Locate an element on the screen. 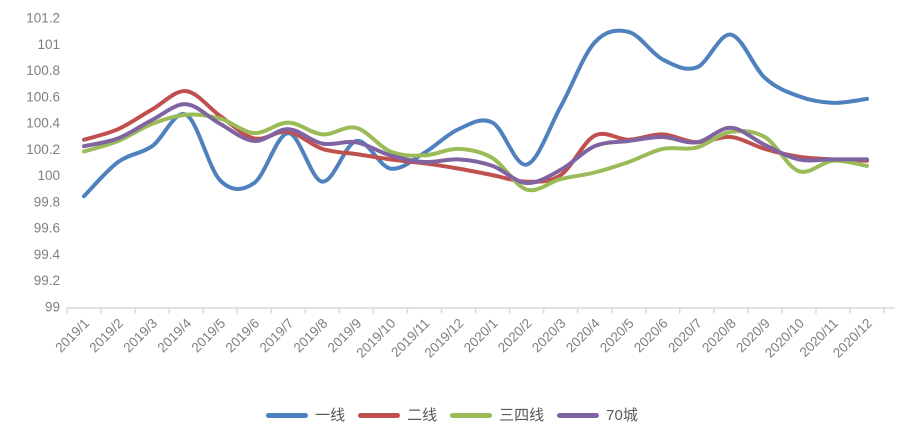 The width and height of the screenshot is (904, 434). y-axis-tick-label: 100.6 is located at coordinates (43, 96).